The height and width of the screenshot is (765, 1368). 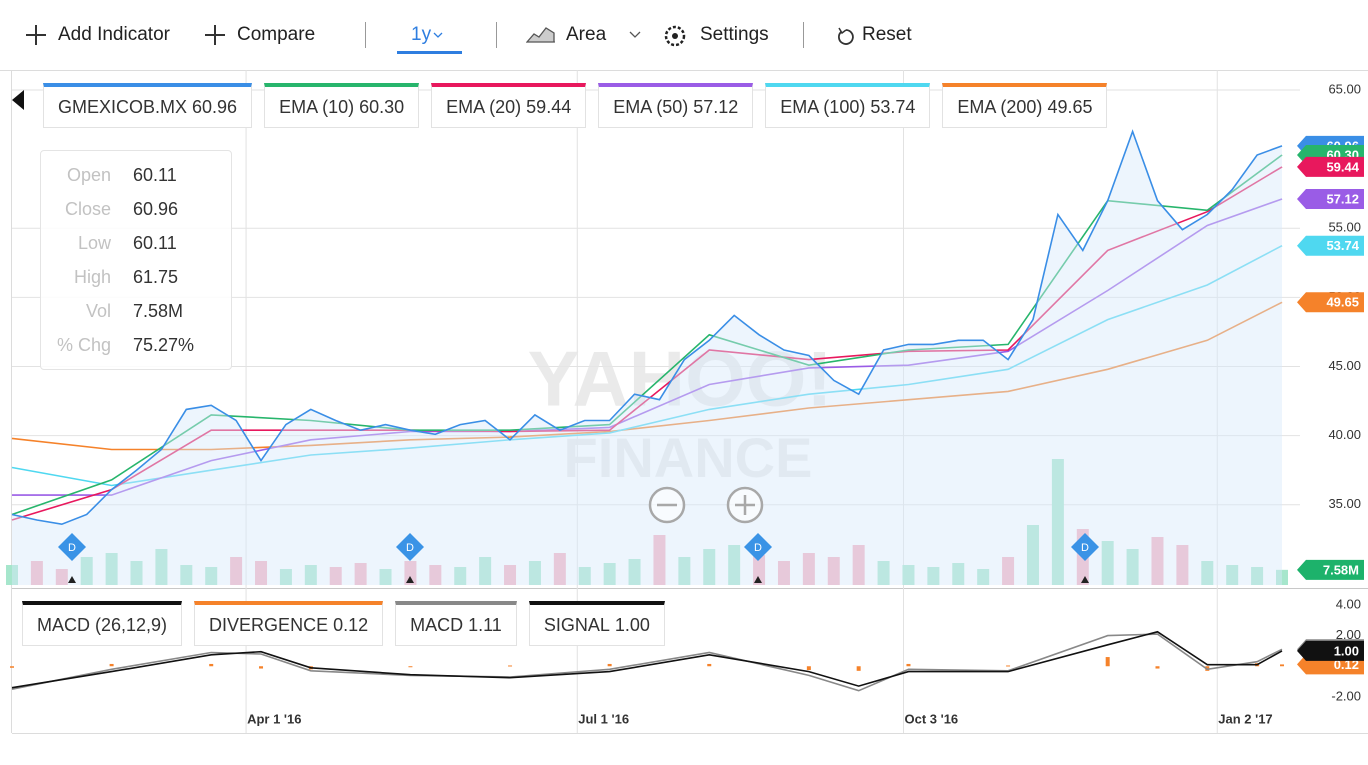 What do you see at coordinates (734, 34) in the screenshot?
I see `settings: Settings` at bounding box center [734, 34].